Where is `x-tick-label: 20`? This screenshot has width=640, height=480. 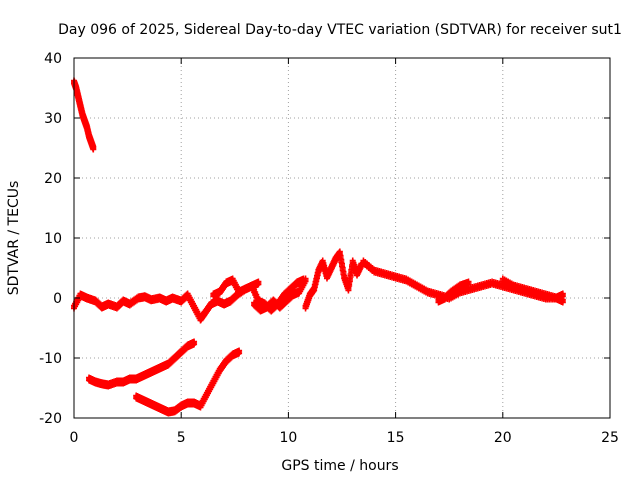 x-tick-label: 20 is located at coordinates (503, 438).